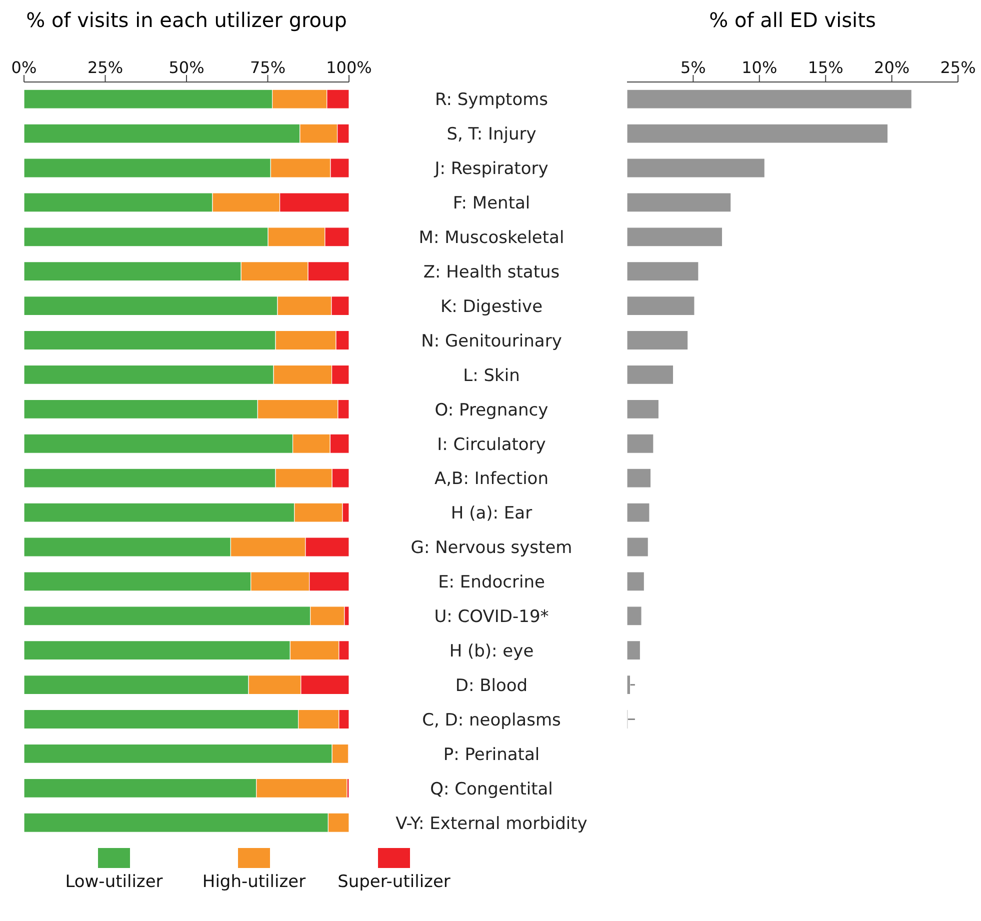  I want to click on y-tick-label: K: Digestive, so click(491, 306).